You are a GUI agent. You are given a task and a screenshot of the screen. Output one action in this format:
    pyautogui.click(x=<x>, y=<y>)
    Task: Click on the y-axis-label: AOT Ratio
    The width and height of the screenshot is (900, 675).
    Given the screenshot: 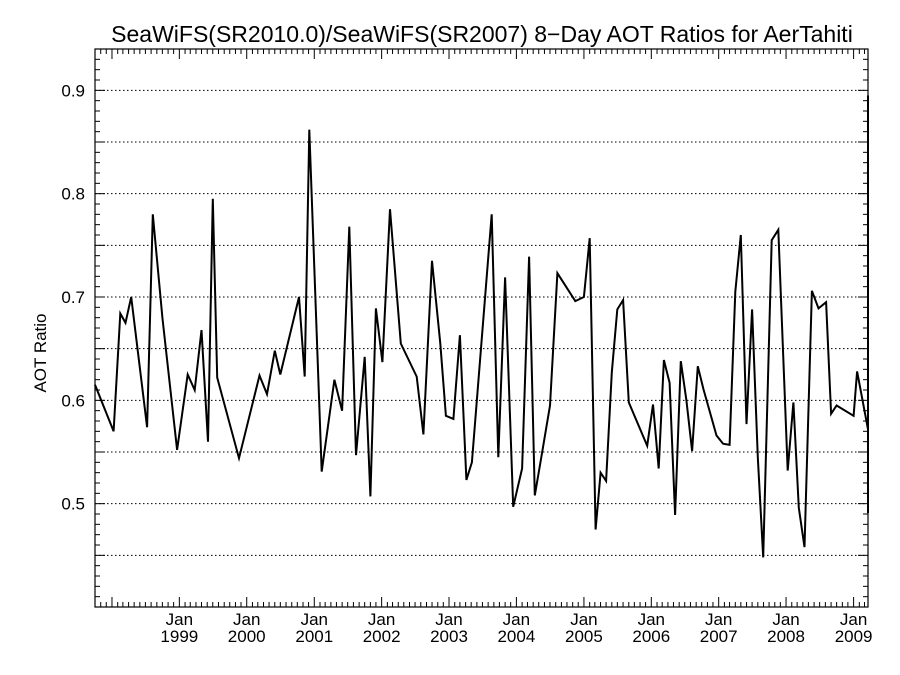 What is the action you would take?
    pyautogui.click(x=40, y=352)
    